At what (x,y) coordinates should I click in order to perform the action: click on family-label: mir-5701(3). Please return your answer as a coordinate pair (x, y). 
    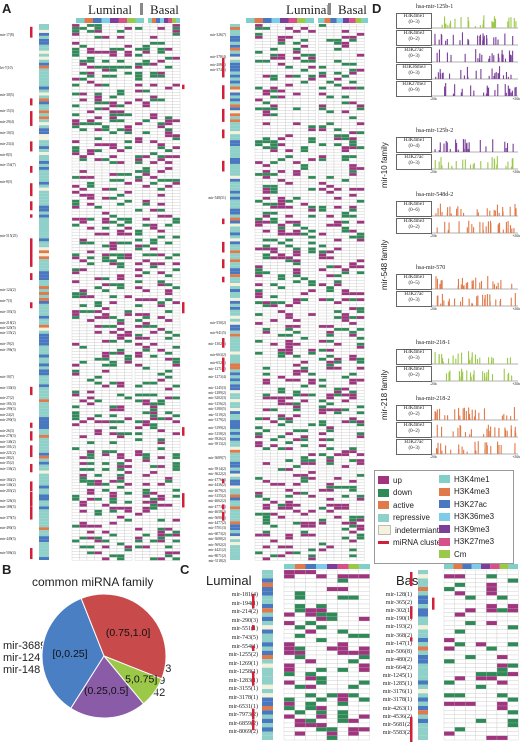
    Looking at the image, I should click on (217, 528).